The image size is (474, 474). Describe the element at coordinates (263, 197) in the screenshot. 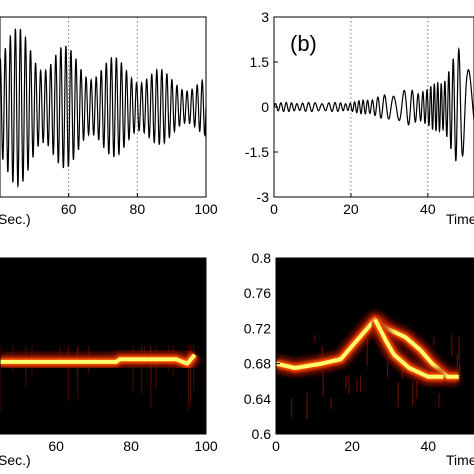

I see `tr-ytick-label: -3` at that location.